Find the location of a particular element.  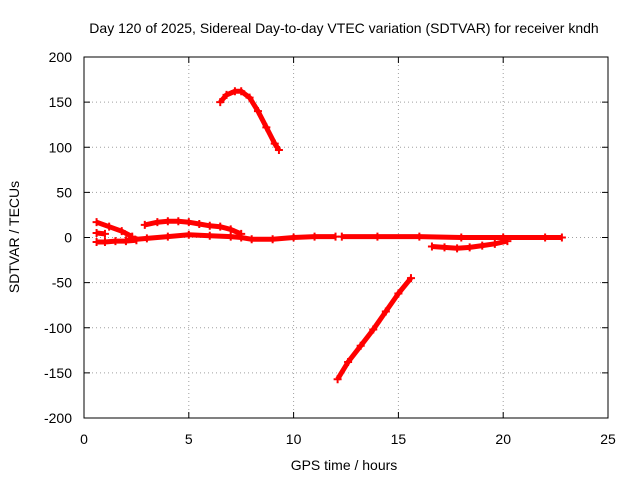

y-tick-label: -150 is located at coordinates (58, 373).